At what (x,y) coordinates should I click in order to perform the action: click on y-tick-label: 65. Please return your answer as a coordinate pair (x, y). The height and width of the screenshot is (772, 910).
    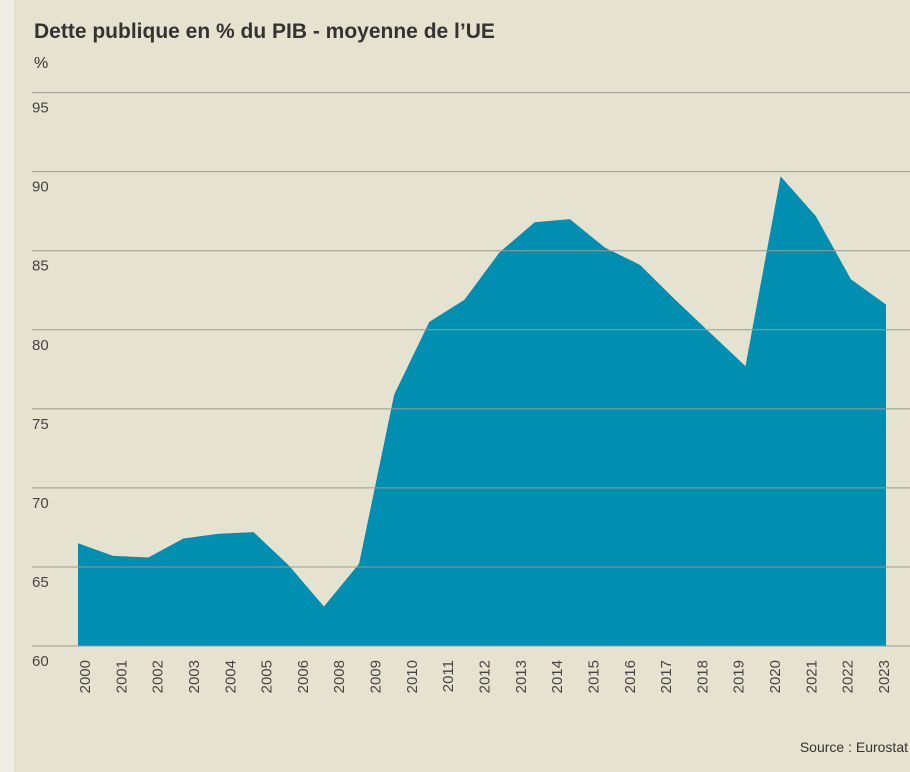
    Looking at the image, I should click on (40, 582).